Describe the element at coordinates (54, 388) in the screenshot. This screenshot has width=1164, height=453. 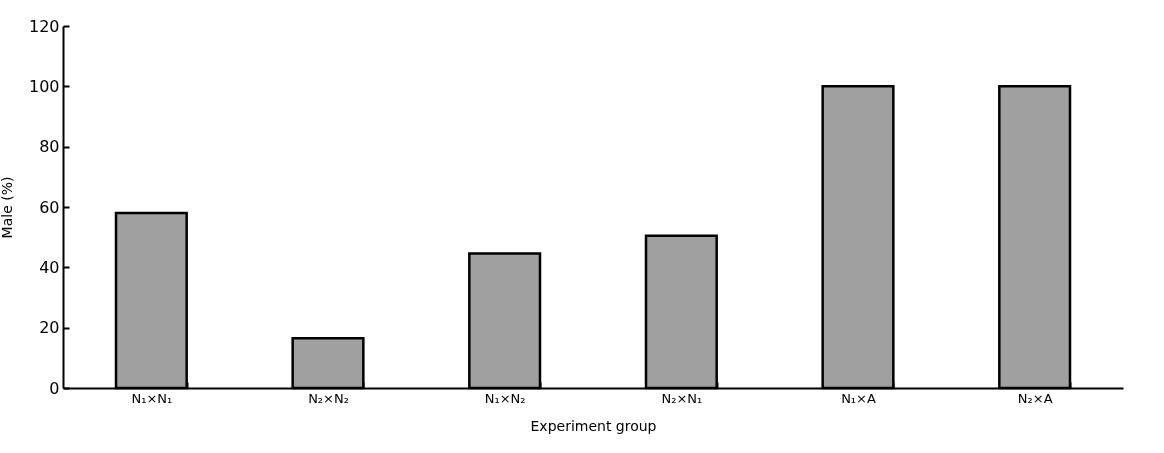
I see `y-tick-label: 0` at that location.